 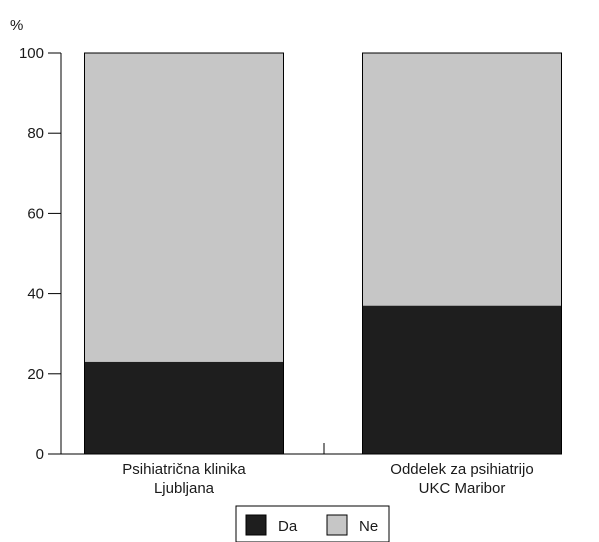 I want to click on y-tick-label: 40, so click(x=35, y=294).